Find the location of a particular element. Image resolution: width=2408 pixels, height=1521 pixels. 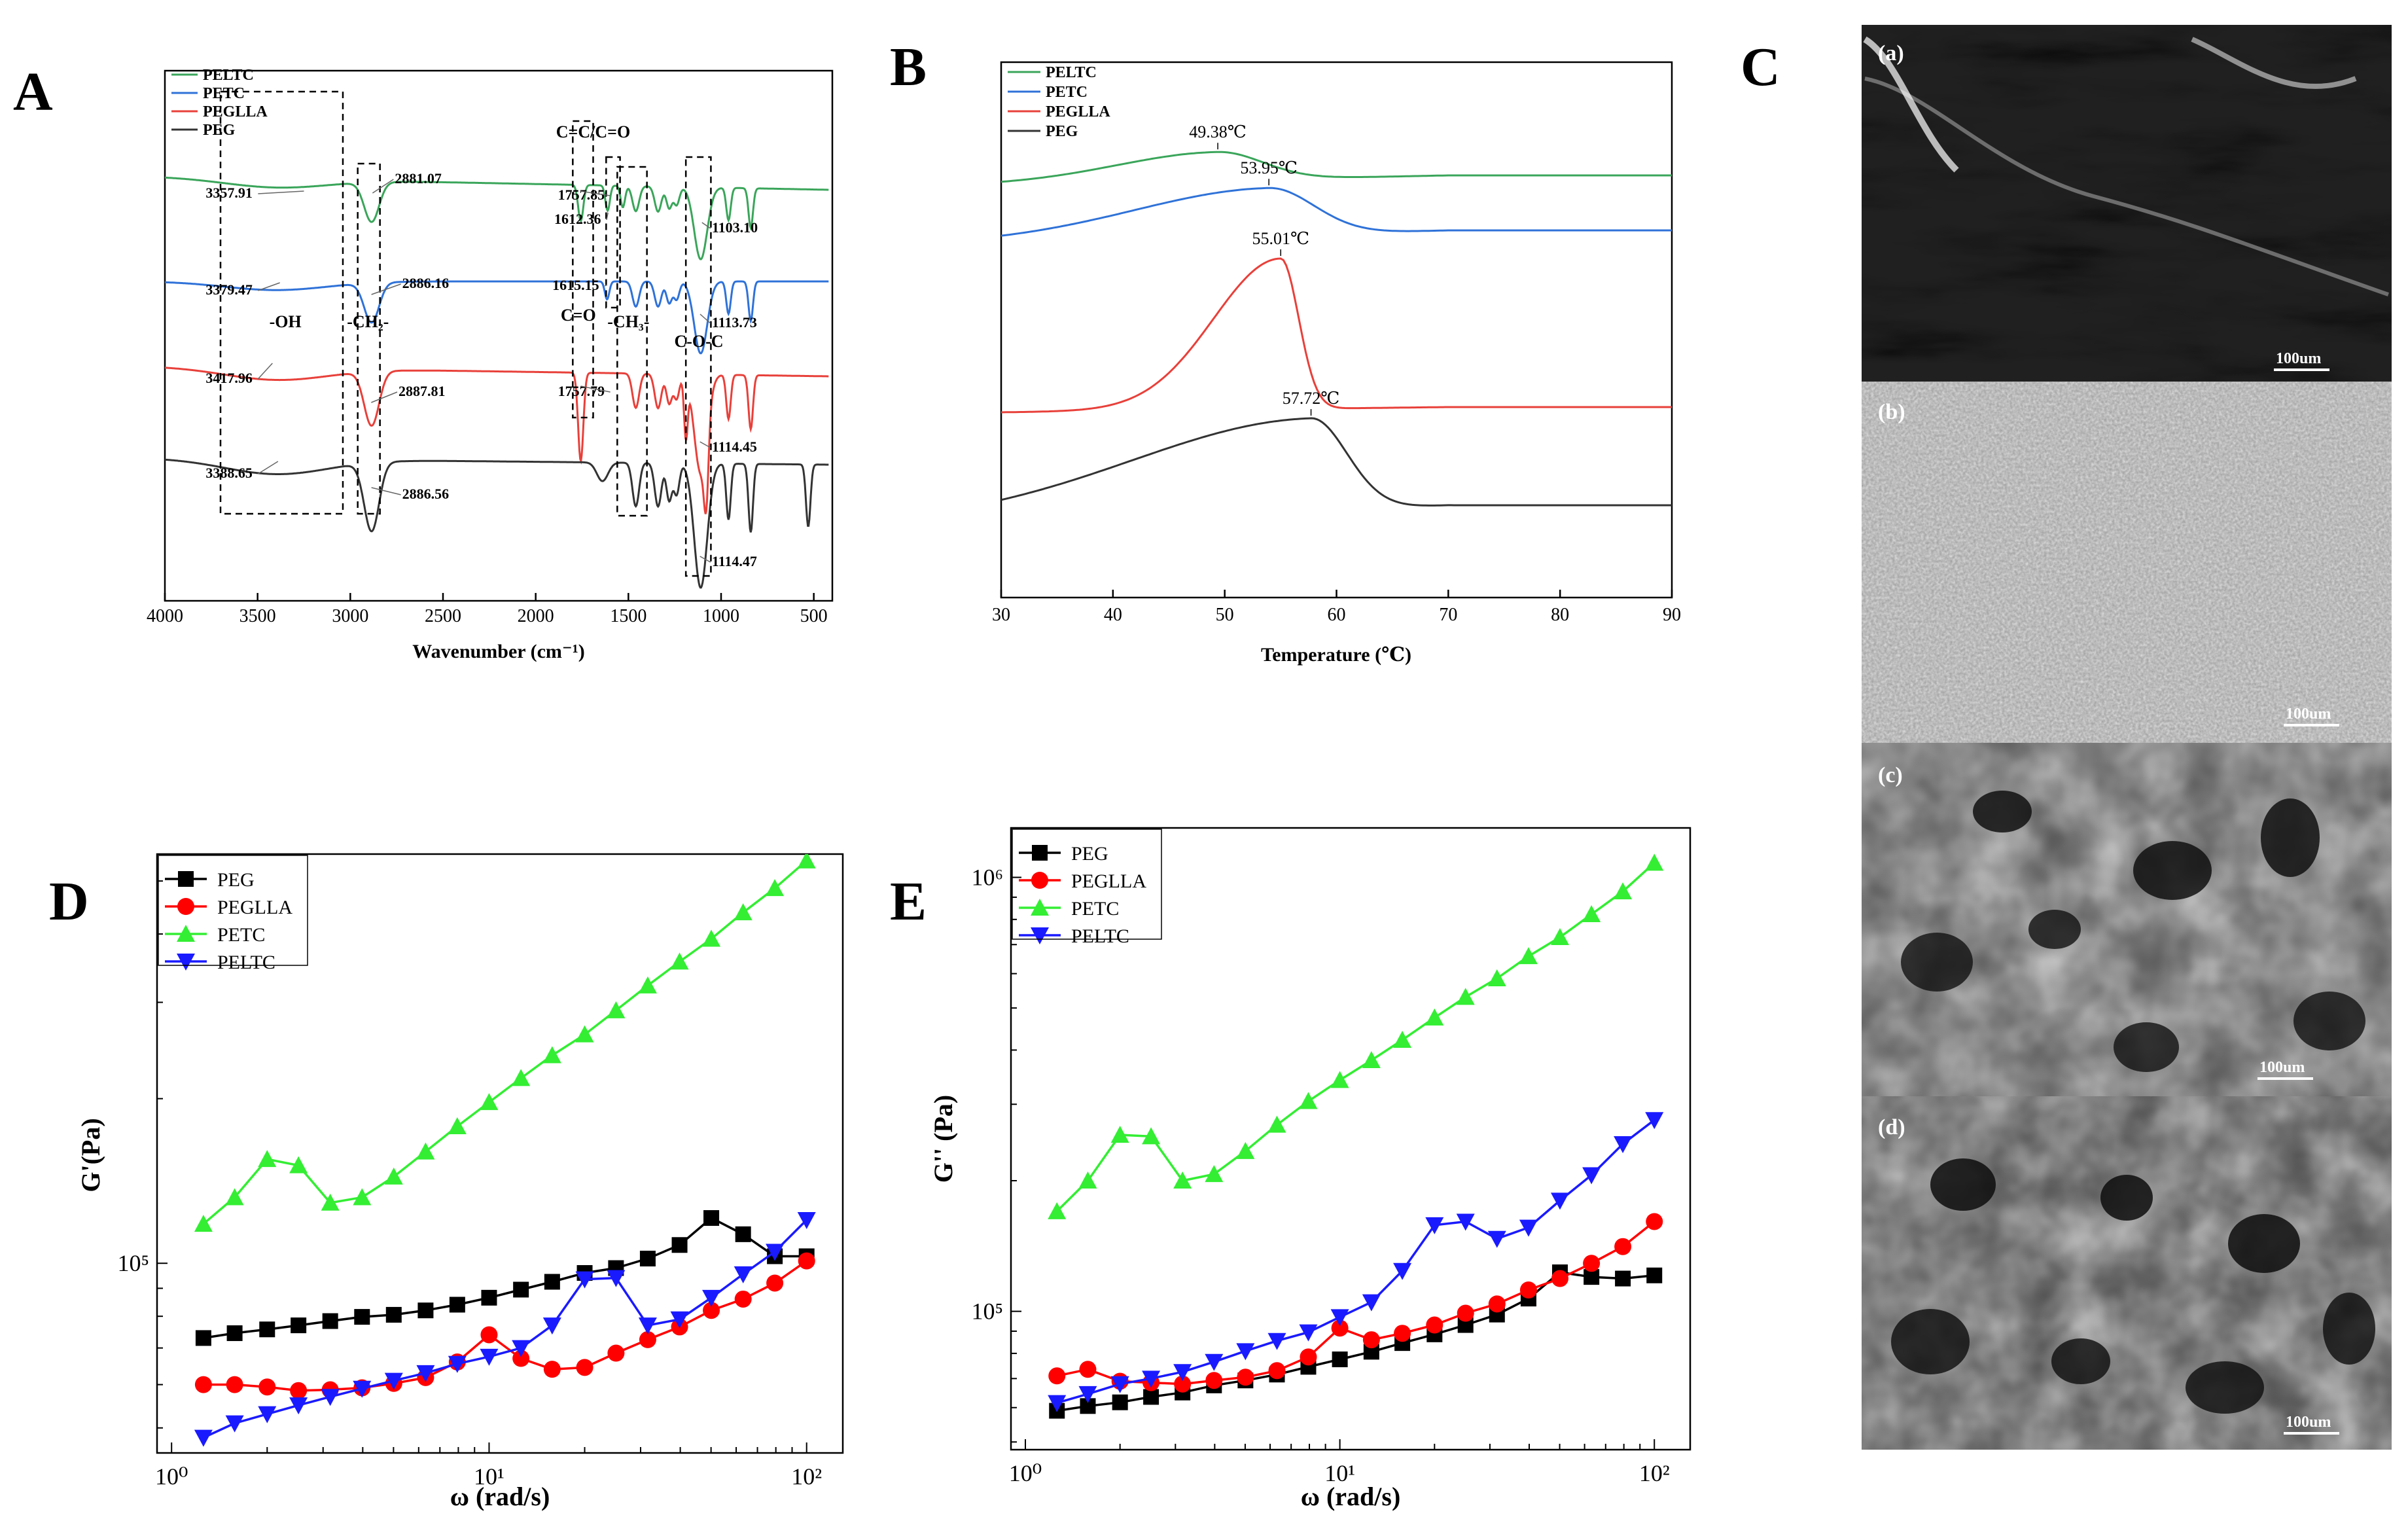

ftir-peak-annotation: 1757.79 is located at coordinates (581, 391).